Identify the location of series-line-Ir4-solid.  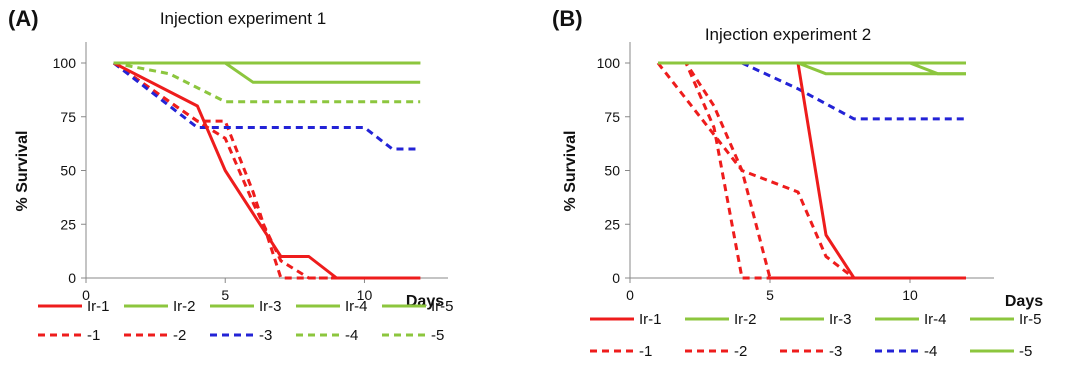
(812, 68).